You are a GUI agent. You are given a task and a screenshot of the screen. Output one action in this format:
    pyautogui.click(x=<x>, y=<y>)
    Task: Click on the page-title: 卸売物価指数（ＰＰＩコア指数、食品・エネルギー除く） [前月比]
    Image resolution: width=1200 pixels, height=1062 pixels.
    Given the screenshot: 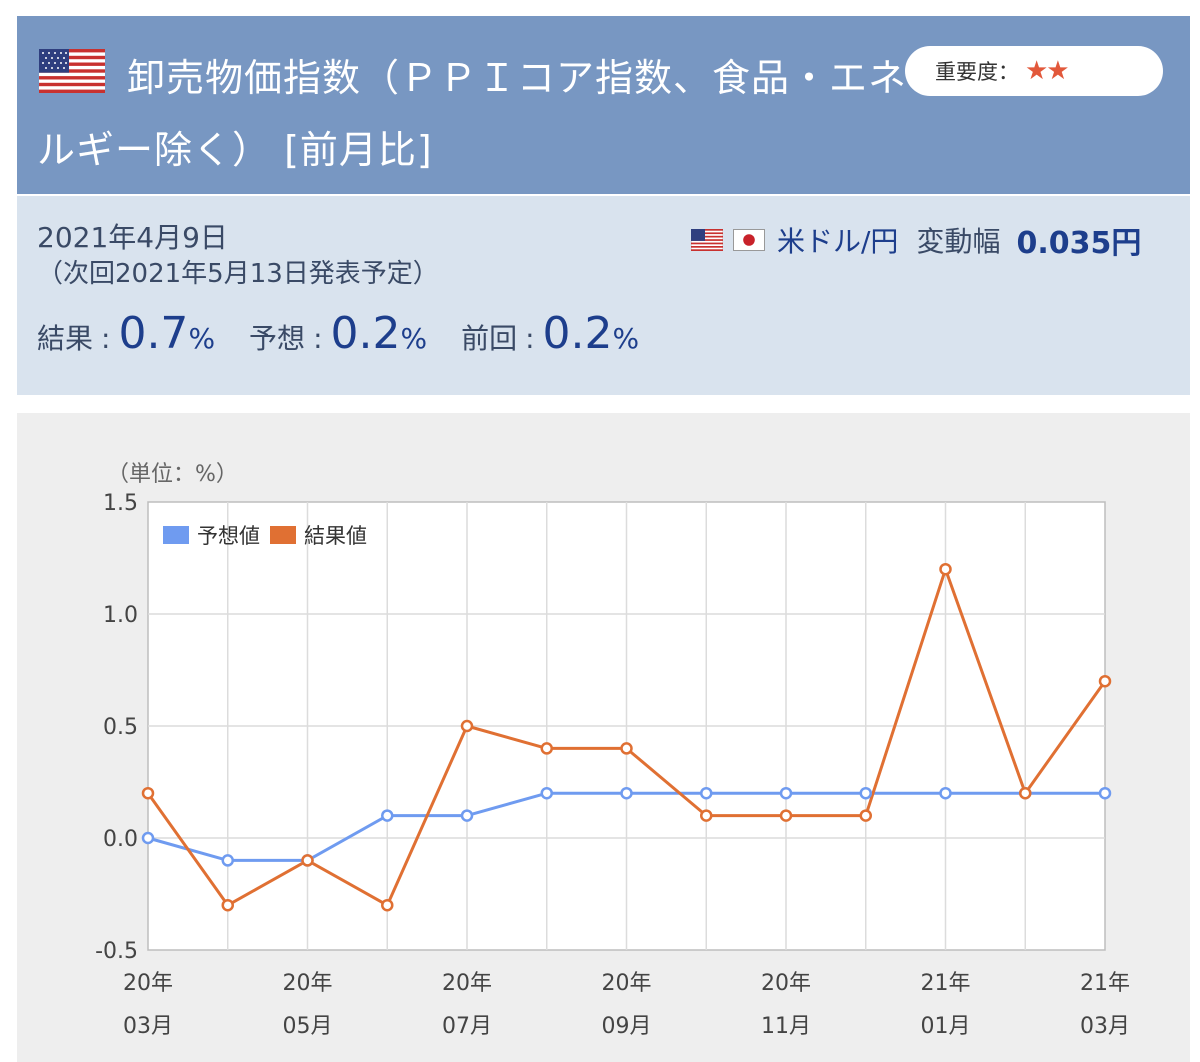 What is the action you would take?
    pyautogui.click(x=472, y=114)
    